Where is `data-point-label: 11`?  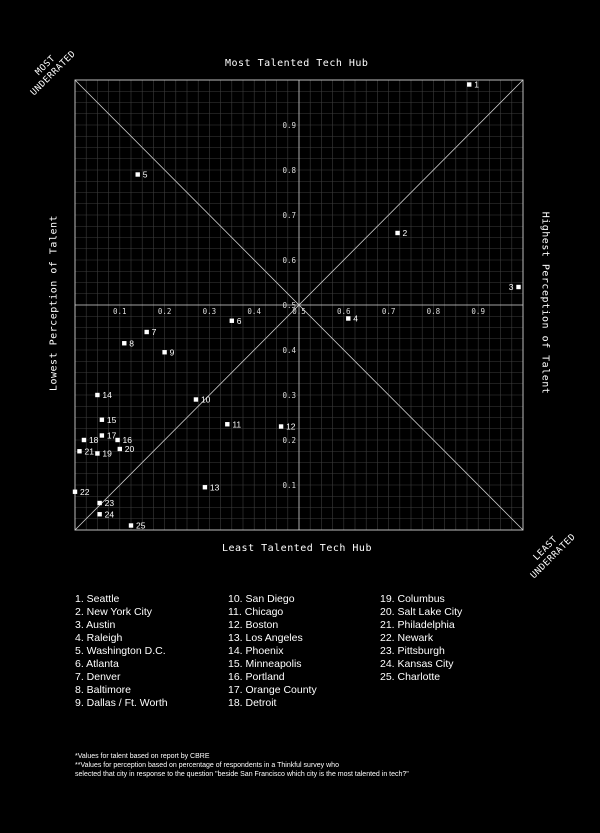
data-point-label: 11 is located at coordinates (236, 424).